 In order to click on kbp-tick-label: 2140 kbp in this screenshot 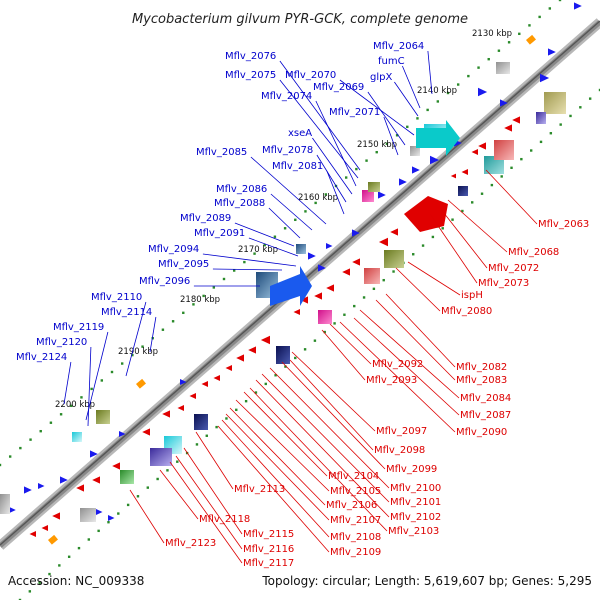, I will do `click(437, 91)`.